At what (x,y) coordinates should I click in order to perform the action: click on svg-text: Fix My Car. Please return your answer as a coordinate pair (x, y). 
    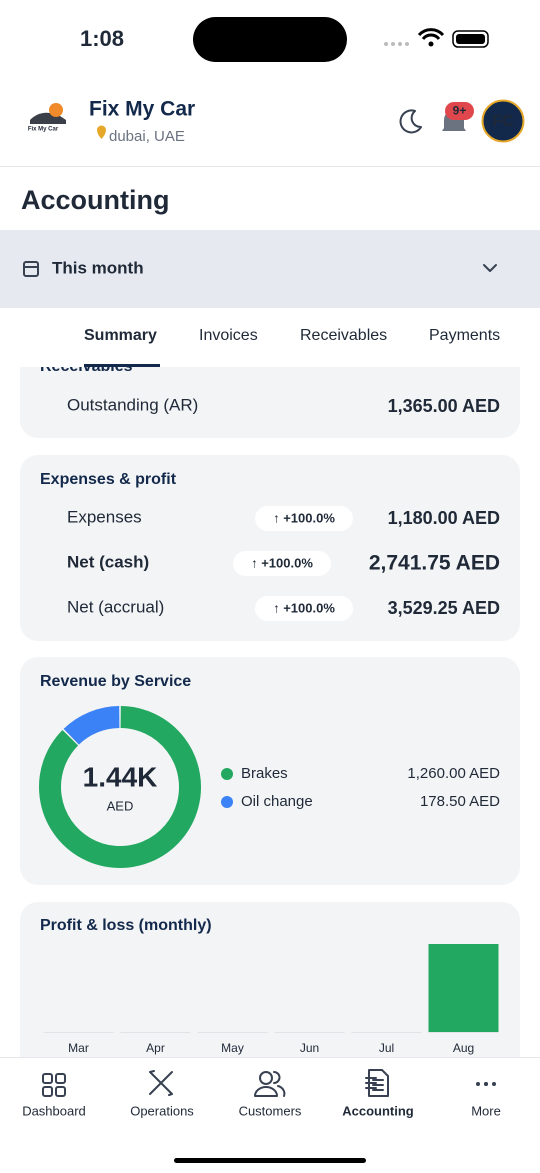
    Looking at the image, I should click on (43, 130).